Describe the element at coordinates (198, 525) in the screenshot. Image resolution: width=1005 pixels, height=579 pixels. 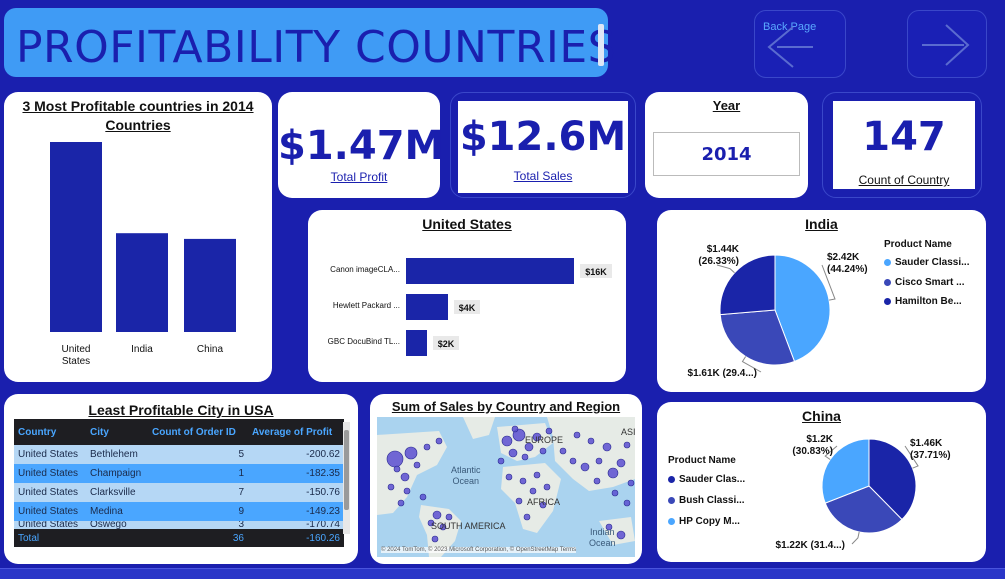
I see `cell-count: 3` at that location.